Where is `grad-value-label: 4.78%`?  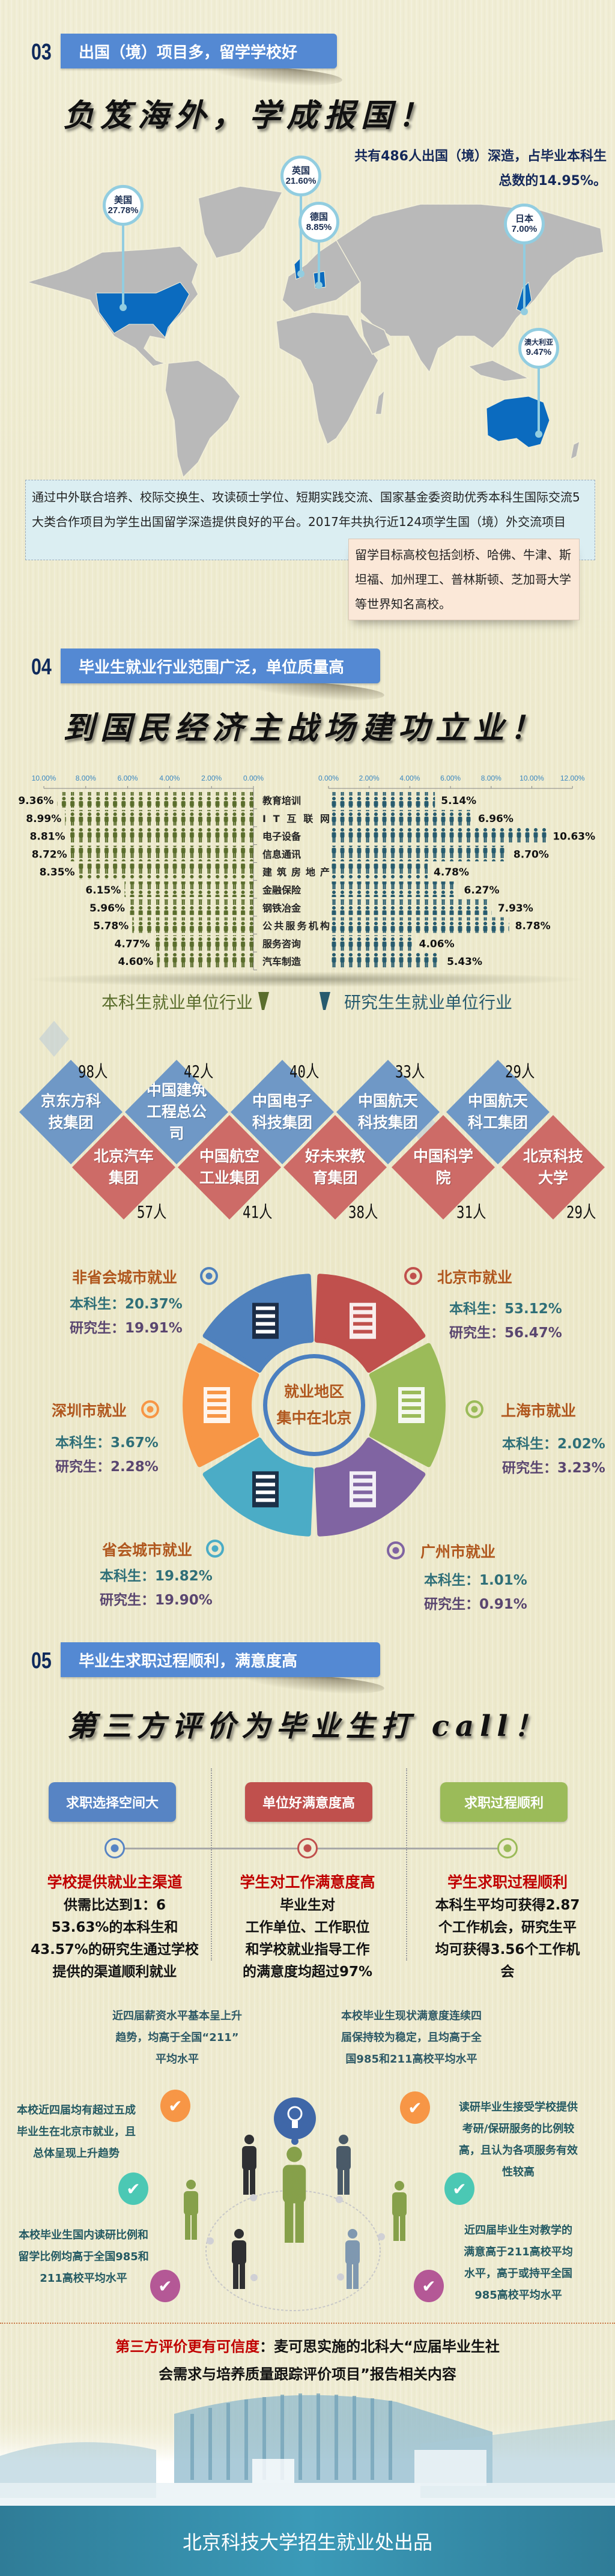
grad-value-label: 4.78% is located at coordinates (451, 872).